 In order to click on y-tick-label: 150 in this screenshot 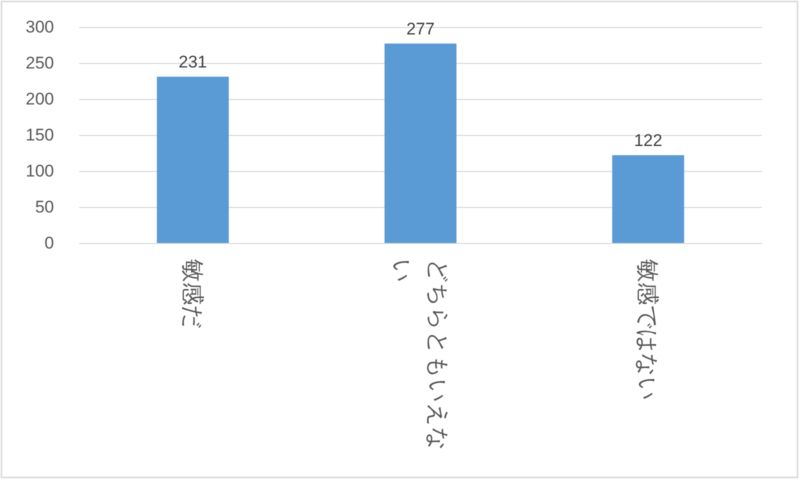, I will do `click(40, 135)`.